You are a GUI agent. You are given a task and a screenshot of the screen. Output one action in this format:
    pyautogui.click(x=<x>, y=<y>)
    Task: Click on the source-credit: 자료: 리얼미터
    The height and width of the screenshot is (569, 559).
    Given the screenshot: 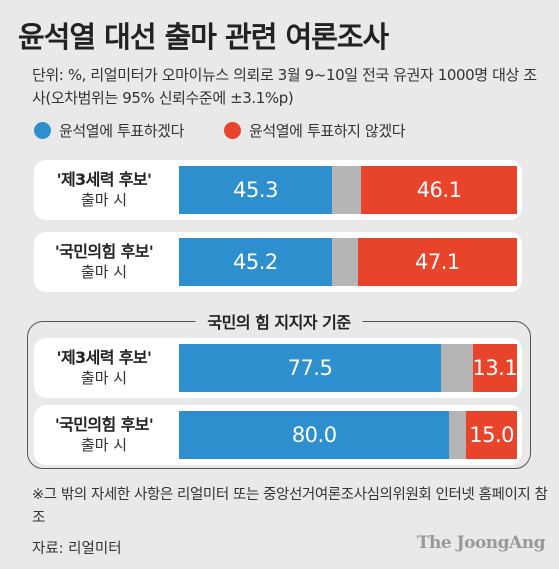 What is the action you would take?
    pyautogui.click(x=77, y=549)
    